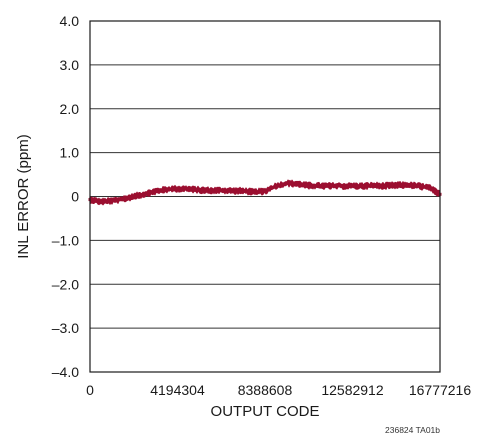  I want to click on x-tick-label: 0, so click(90, 390).